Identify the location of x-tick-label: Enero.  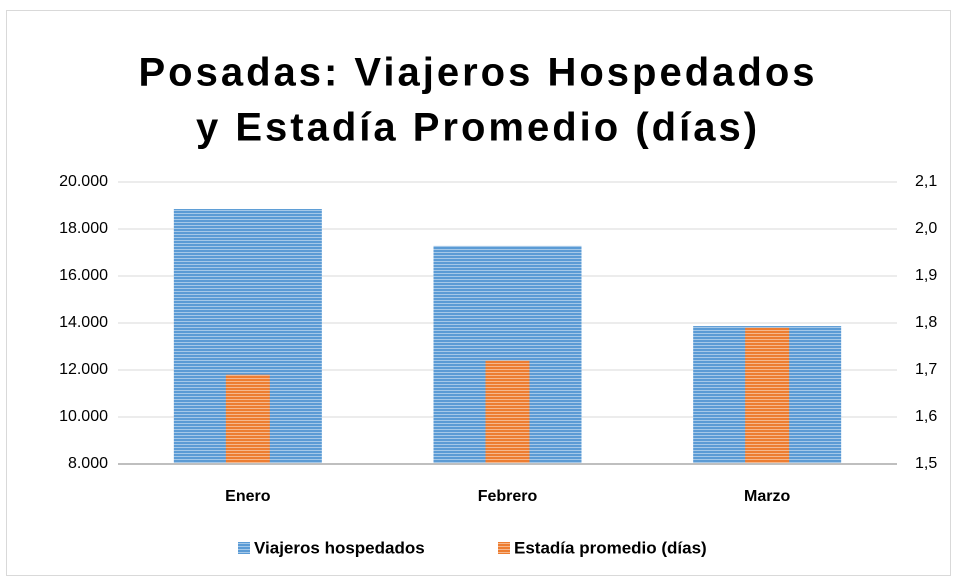
(248, 496).